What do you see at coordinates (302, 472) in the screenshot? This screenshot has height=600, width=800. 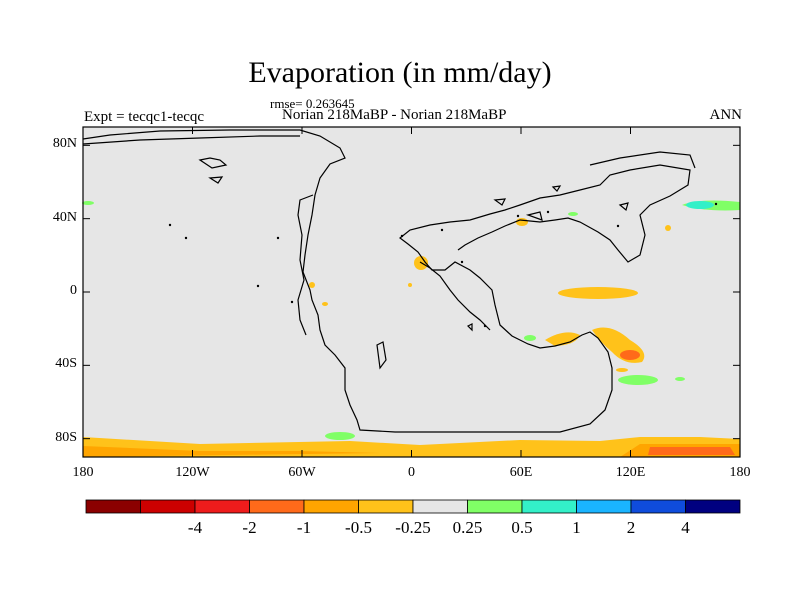 I see `lon-tick-label: 60W` at bounding box center [302, 472].